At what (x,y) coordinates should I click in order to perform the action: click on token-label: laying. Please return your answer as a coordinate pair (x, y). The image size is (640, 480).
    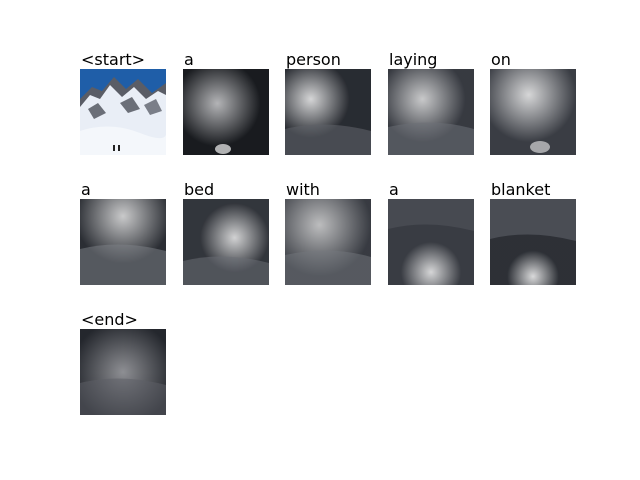
    Looking at the image, I should click on (415, 60).